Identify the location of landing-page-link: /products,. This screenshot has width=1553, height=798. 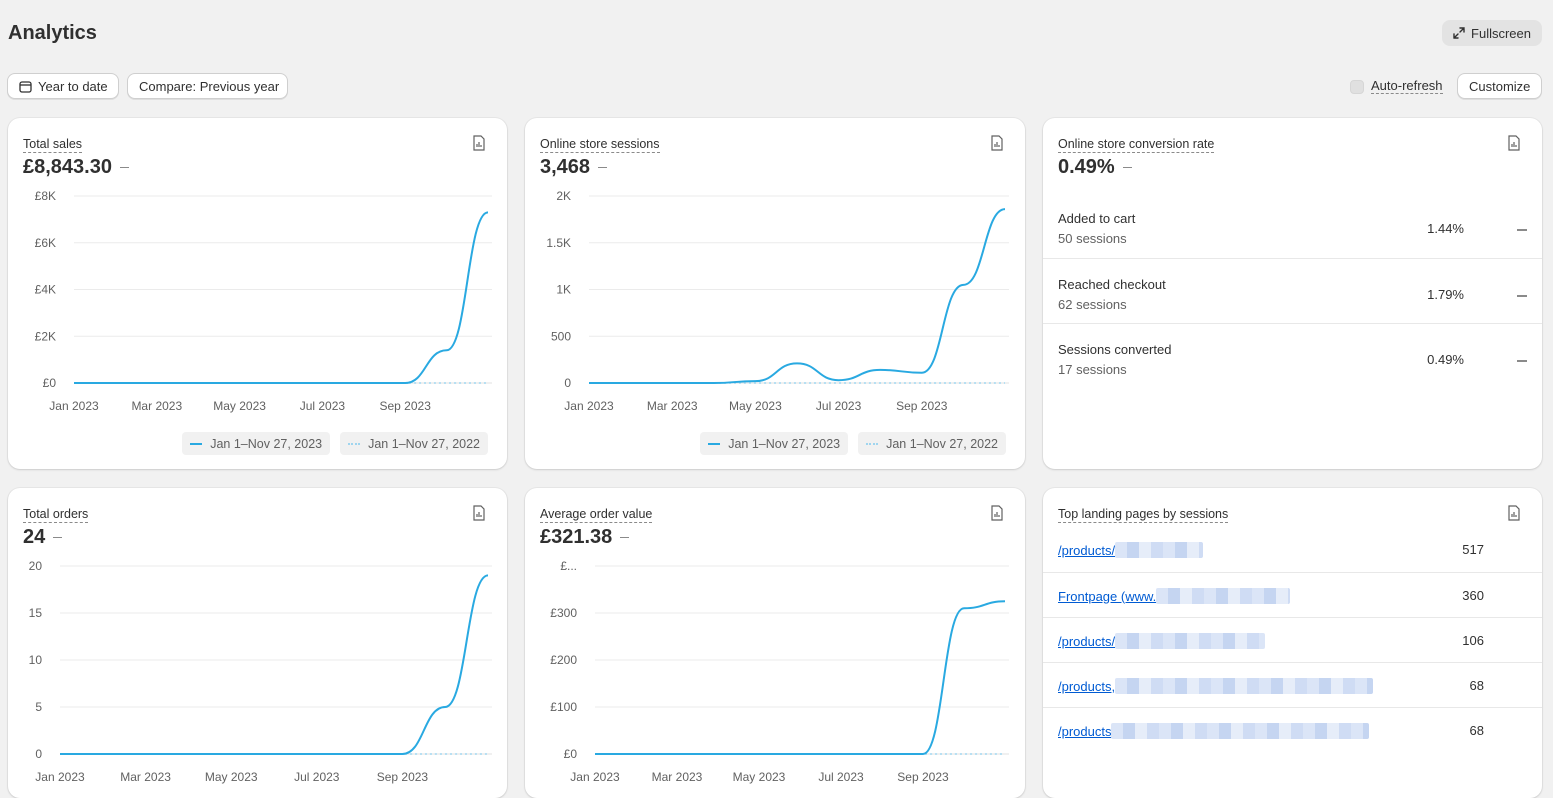
(1216, 686).